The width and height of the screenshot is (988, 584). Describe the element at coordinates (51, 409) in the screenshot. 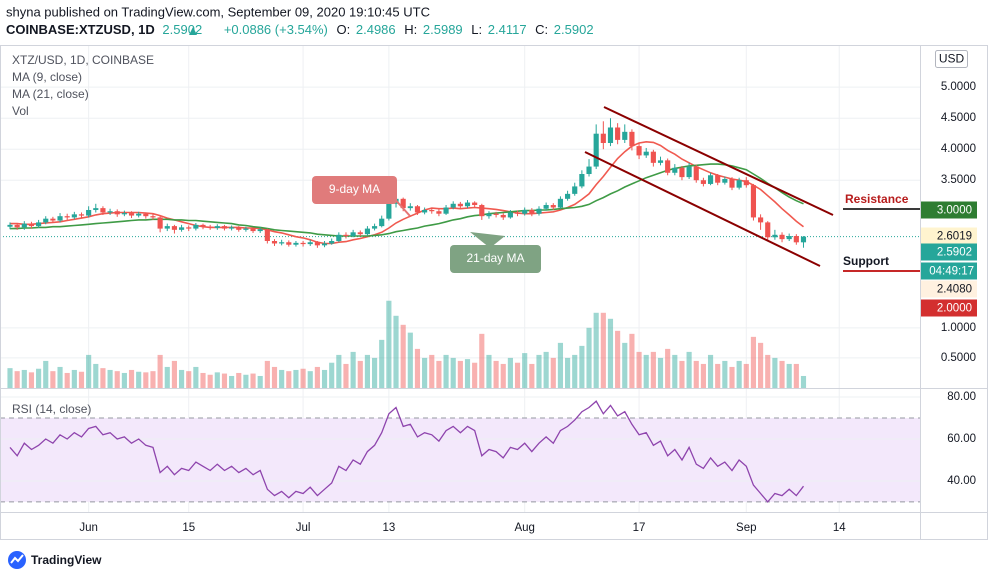

I see `legend-entry: RSI (14, close)` at that location.